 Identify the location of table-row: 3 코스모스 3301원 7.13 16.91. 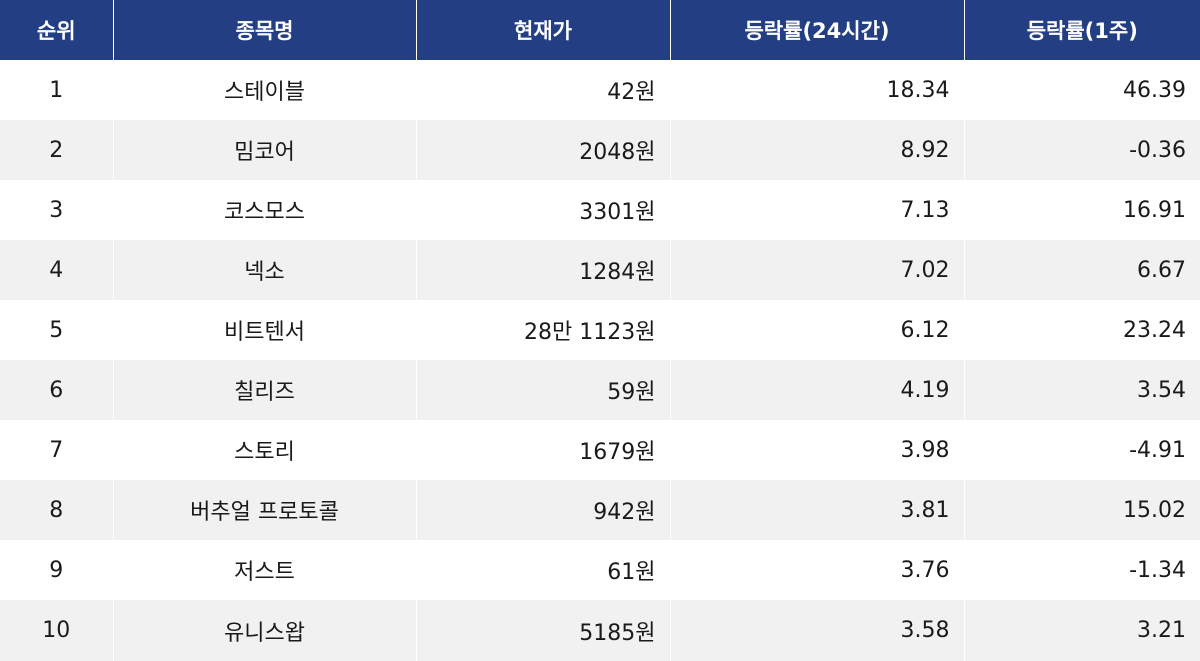
(600, 210).